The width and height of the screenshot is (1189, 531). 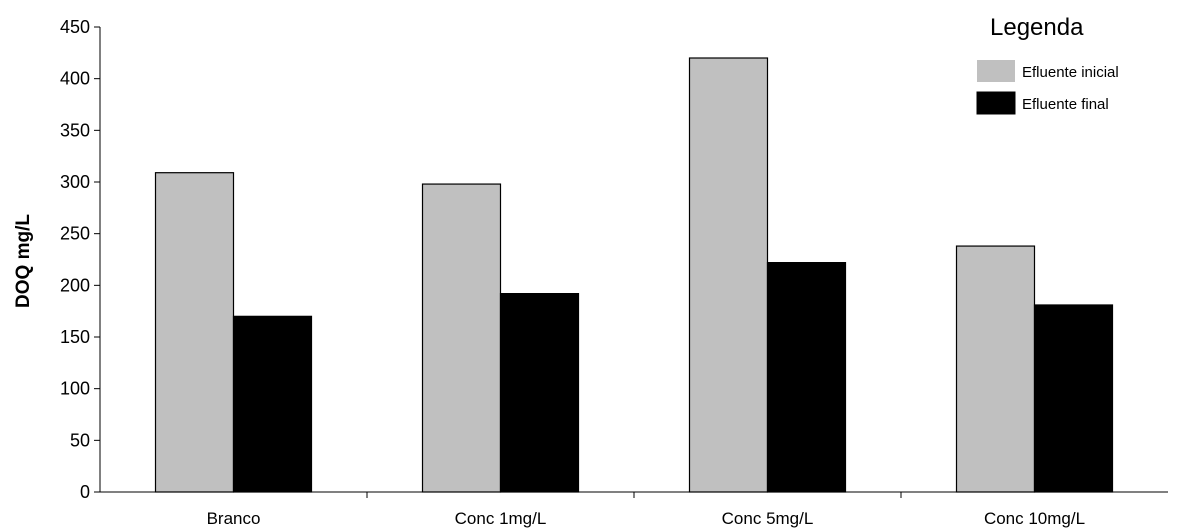 What do you see at coordinates (1065, 104) in the screenshot?
I see `legend-label: Efluente final` at bounding box center [1065, 104].